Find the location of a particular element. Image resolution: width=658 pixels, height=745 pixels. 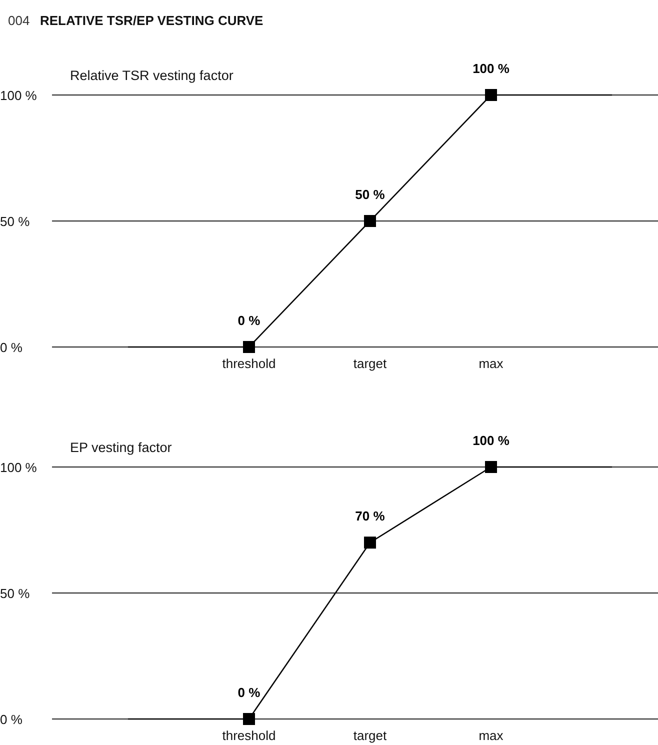

chart-title: RELATIVE TSR/EP VESTING CURVE is located at coordinates (152, 20).